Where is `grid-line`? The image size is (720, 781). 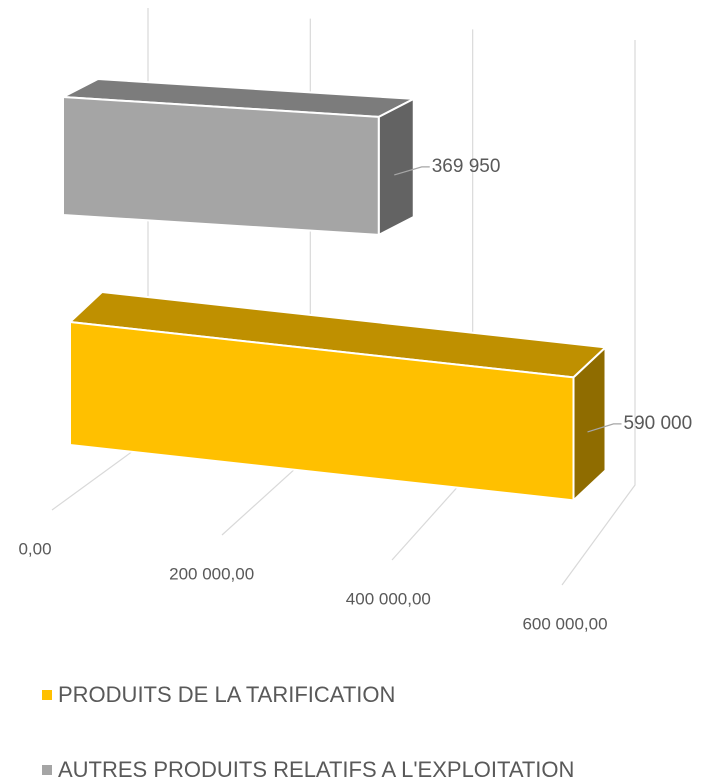 grid-line is located at coordinates (598, 313).